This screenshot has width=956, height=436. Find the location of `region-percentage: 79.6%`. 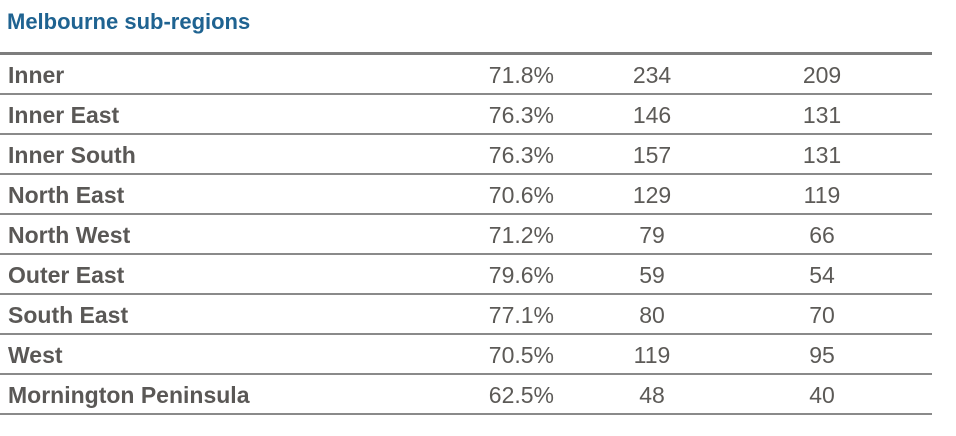

region-percentage: 79.6% is located at coordinates (521, 275).